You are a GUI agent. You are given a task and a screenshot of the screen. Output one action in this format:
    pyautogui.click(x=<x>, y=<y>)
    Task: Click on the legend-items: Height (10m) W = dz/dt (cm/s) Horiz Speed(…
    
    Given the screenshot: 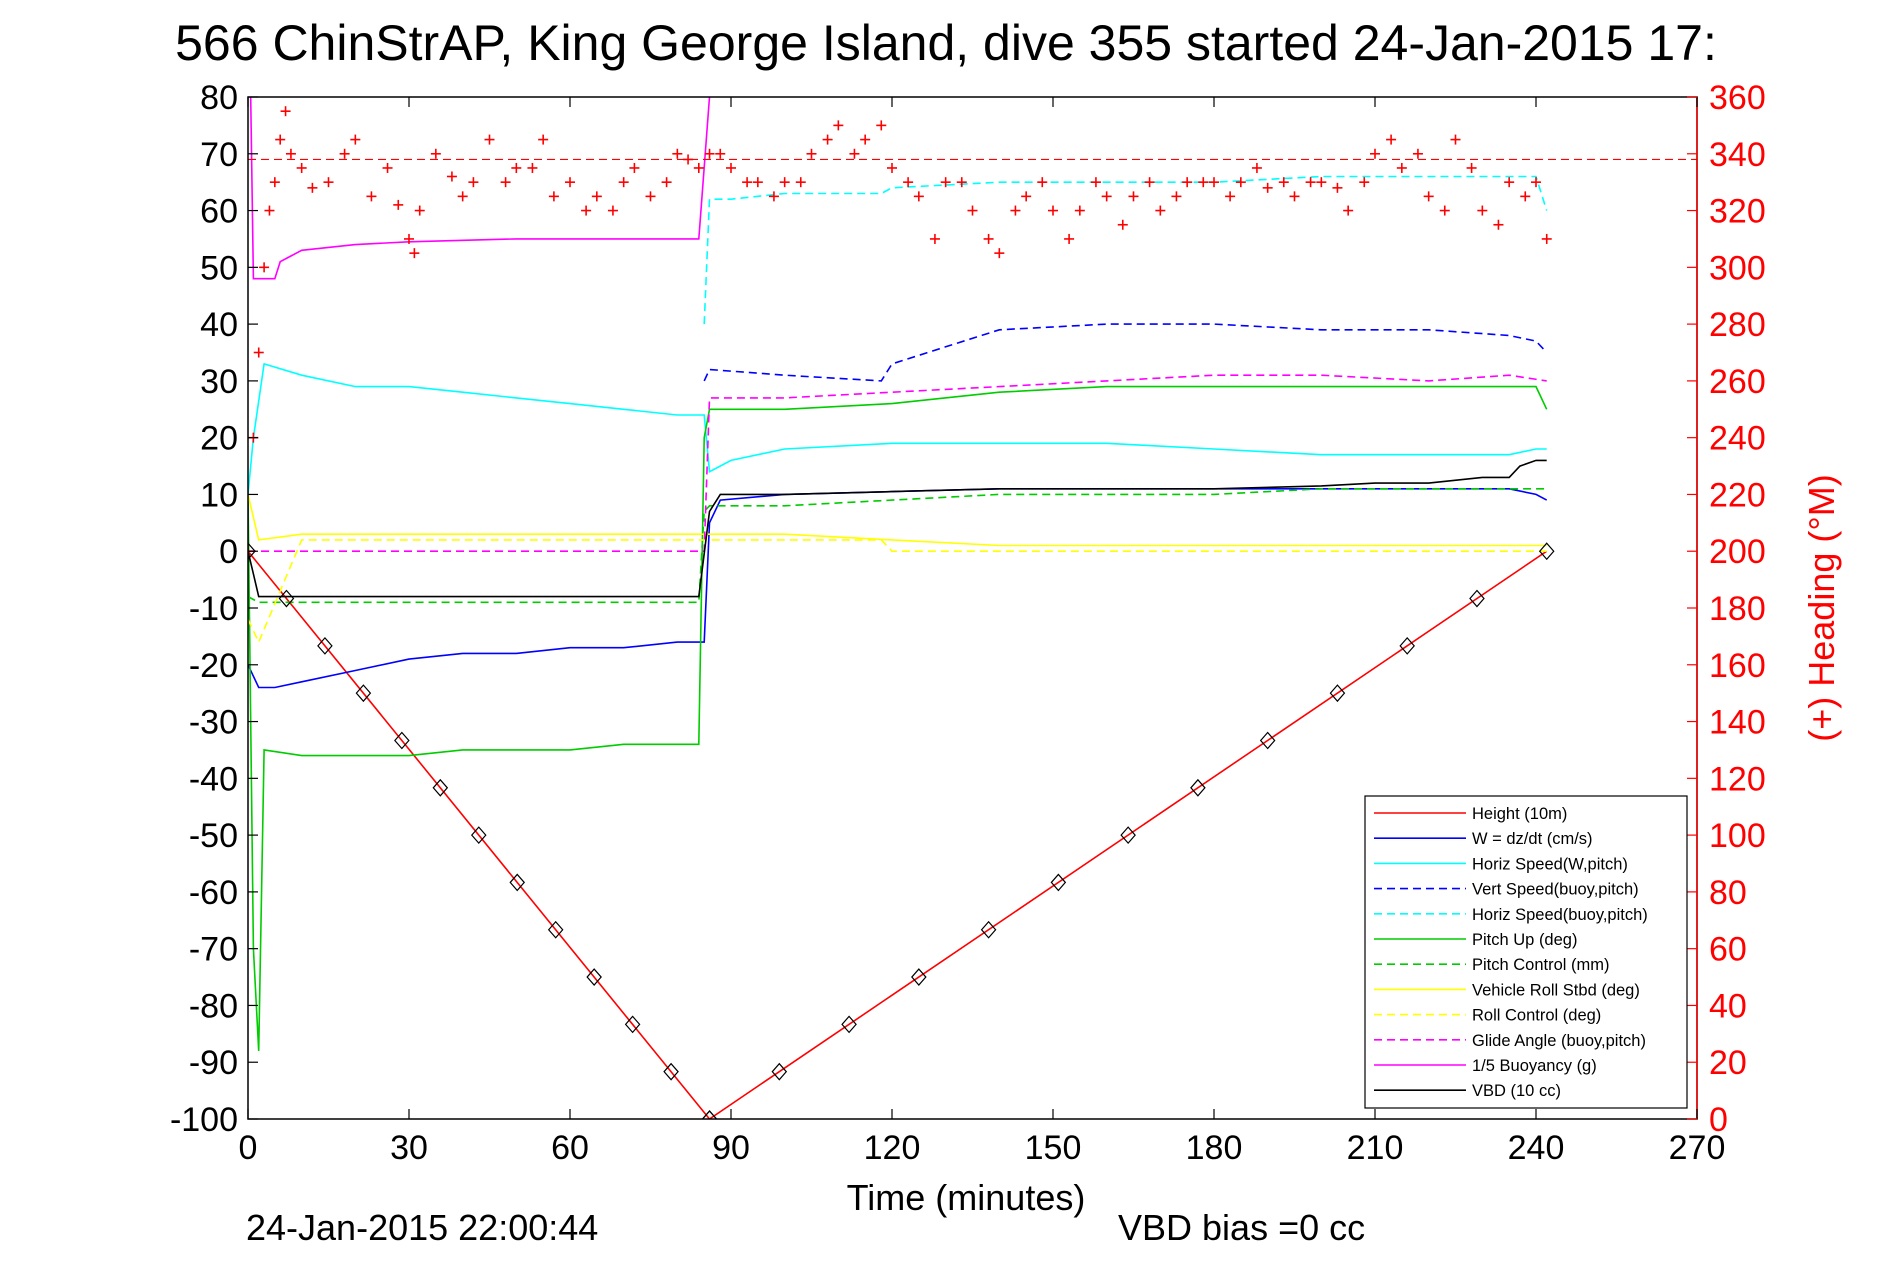 What is the action you would take?
    pyautogui.click(x=1511, y=952)
    